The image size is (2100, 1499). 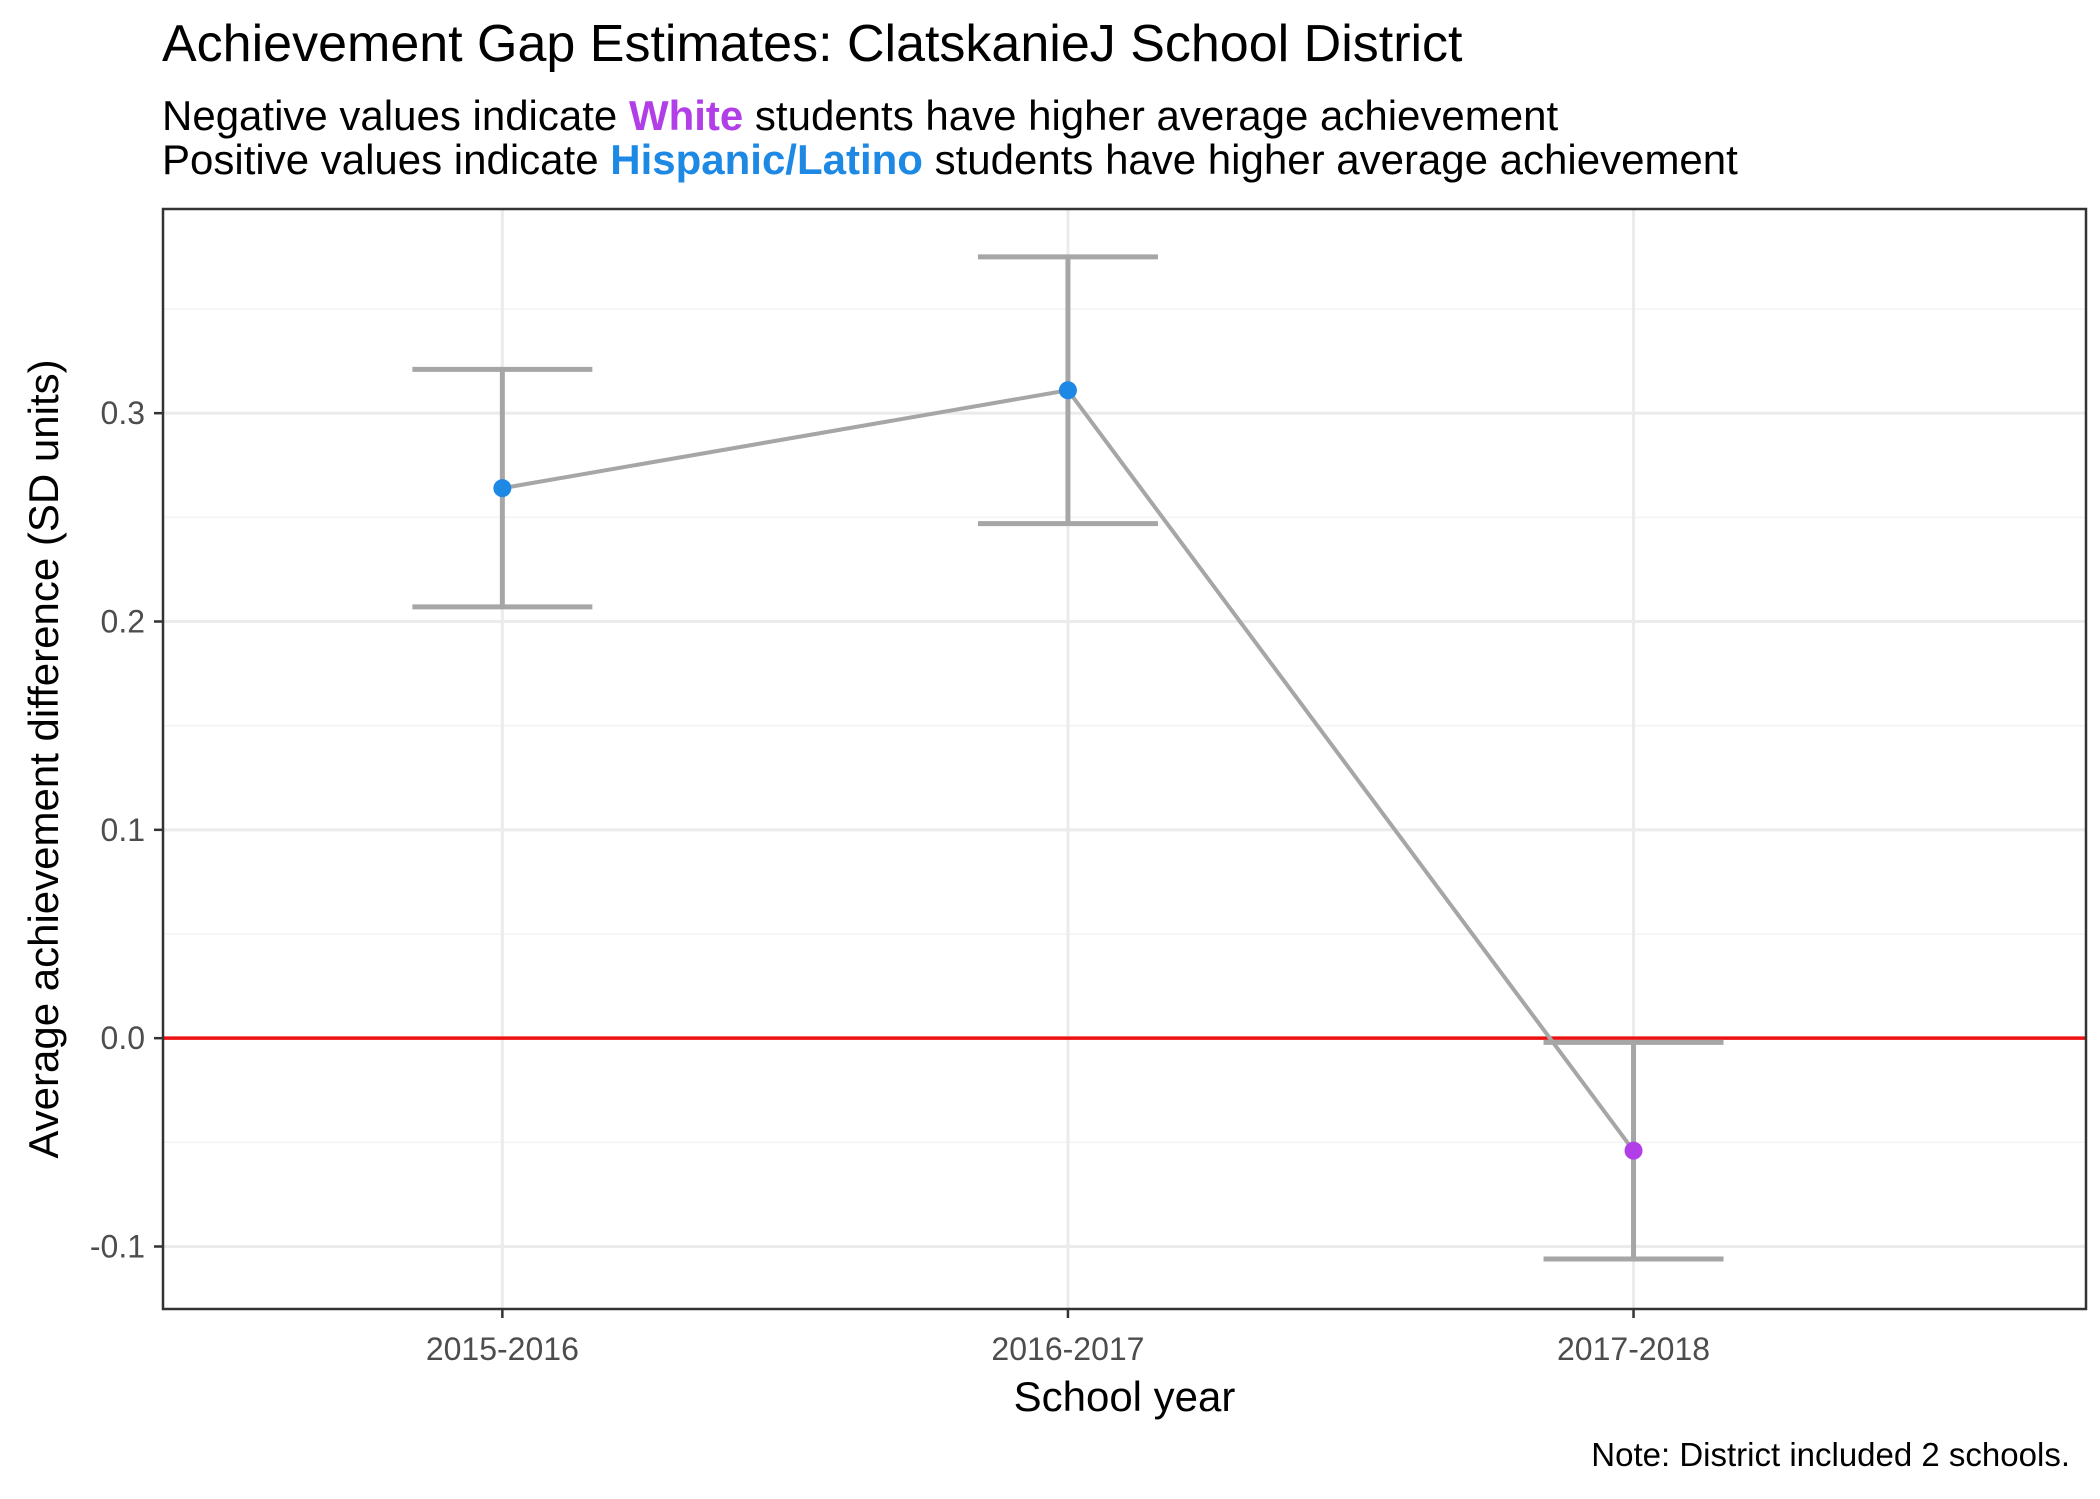 I want to click on x-tick-label: 2016-2017, so click(x=1067, y=1349).